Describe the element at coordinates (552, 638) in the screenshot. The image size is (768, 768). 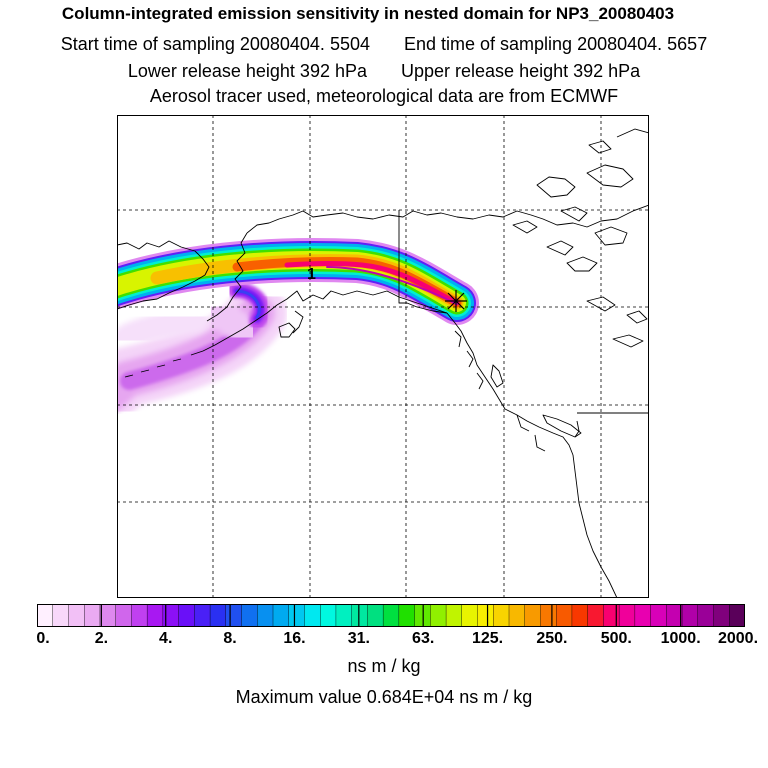
I see `colorbar-tick-label: 250.` at that location.